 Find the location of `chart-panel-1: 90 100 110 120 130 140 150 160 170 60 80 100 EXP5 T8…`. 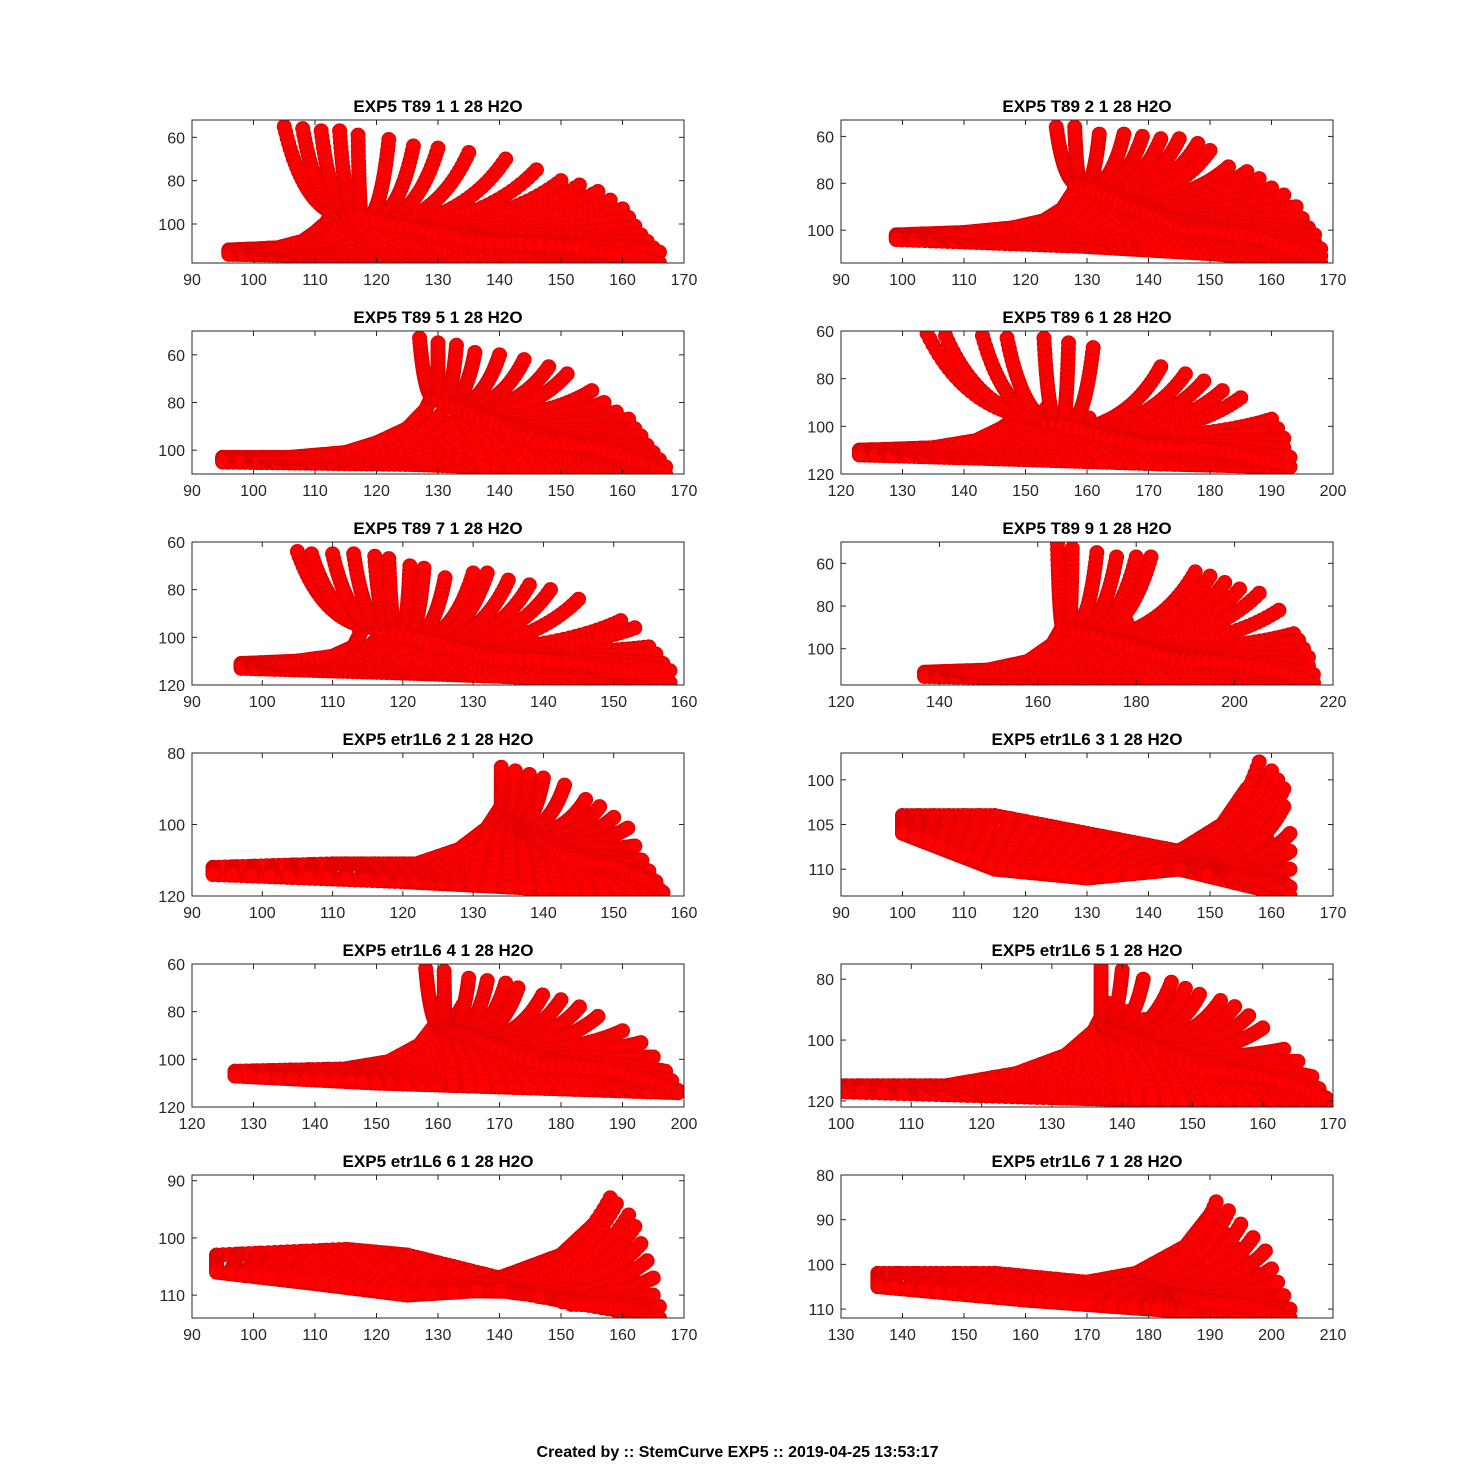

chart-panel-1: 90 100 110 120 130 140 150 160 170 60 80 100 EXP5 T8… is located at coordinates (427, 193).